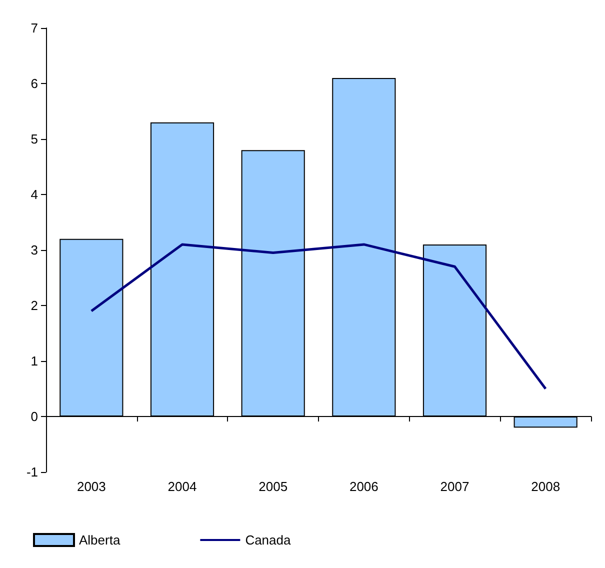  I want to click on y-tick-label: 5, so click(34, 139).